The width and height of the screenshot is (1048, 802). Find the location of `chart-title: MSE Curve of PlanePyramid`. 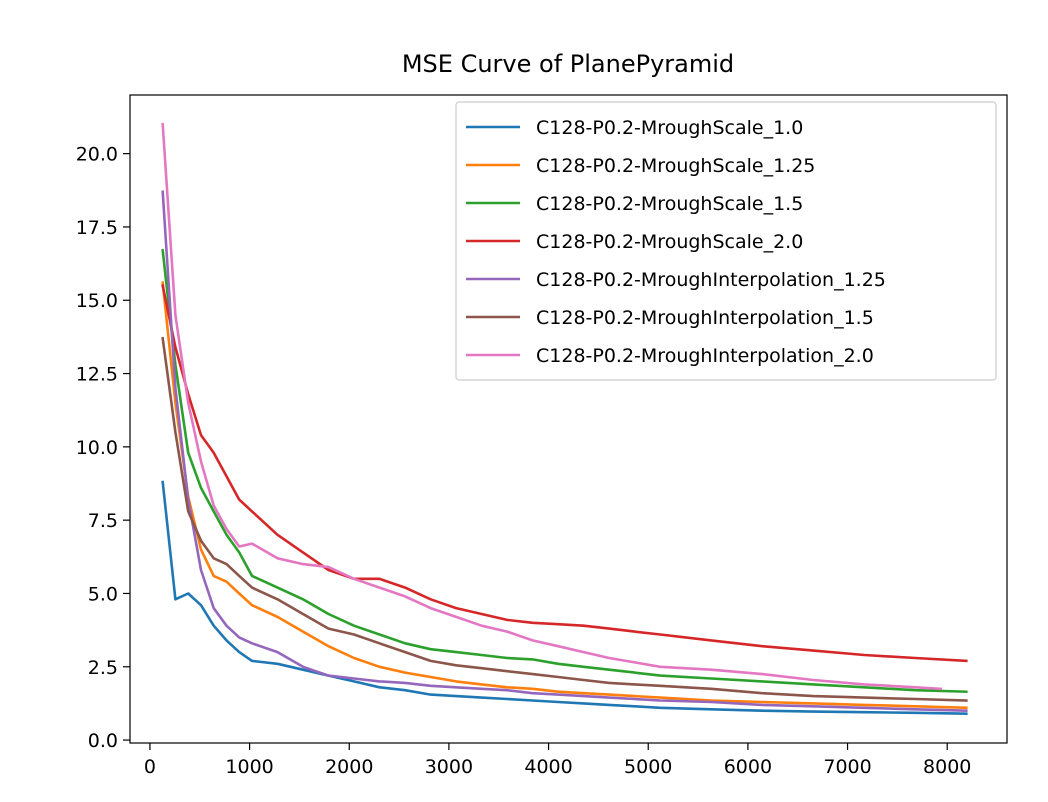

chart-title: MSE Curve of PlanePyramid is located at coordinates (568, 64).